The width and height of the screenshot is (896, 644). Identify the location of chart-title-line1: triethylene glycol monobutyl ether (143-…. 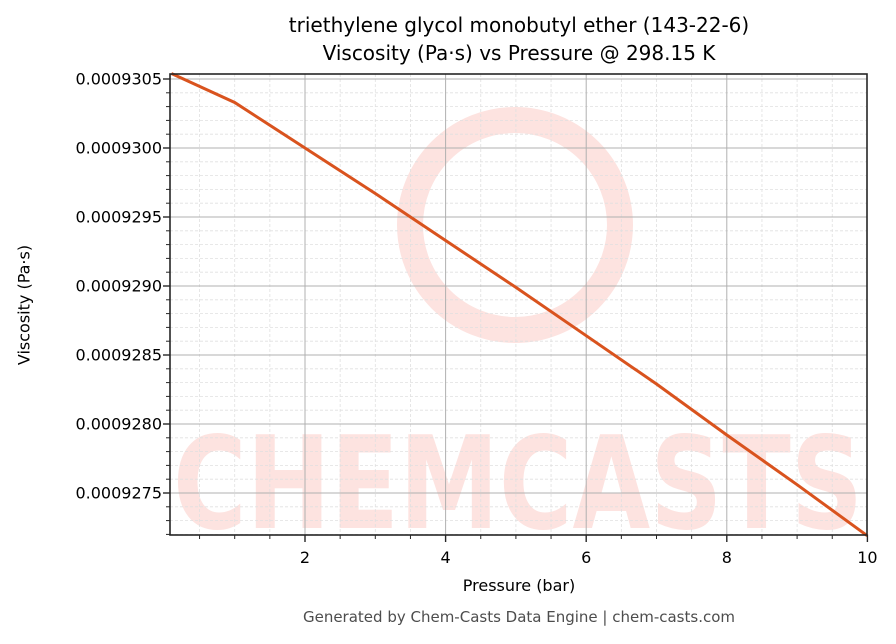
(519, 25).